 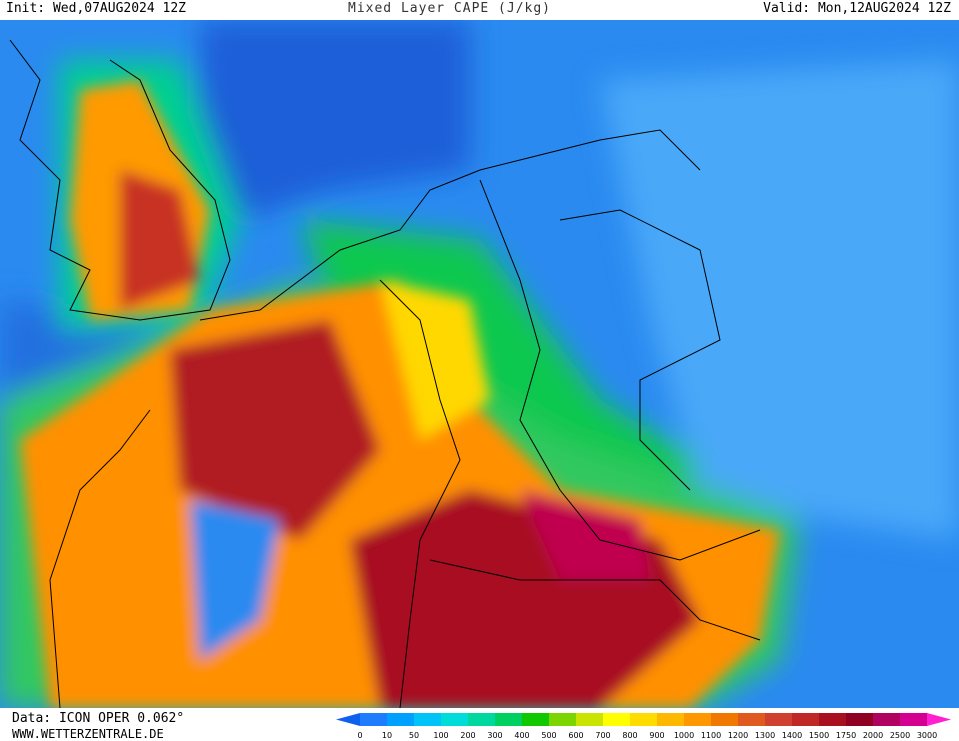 What do you see at coordinates (440, 735) in the screenshot?
I see `colorbar-label: 100` at bounding box center [440, 735].